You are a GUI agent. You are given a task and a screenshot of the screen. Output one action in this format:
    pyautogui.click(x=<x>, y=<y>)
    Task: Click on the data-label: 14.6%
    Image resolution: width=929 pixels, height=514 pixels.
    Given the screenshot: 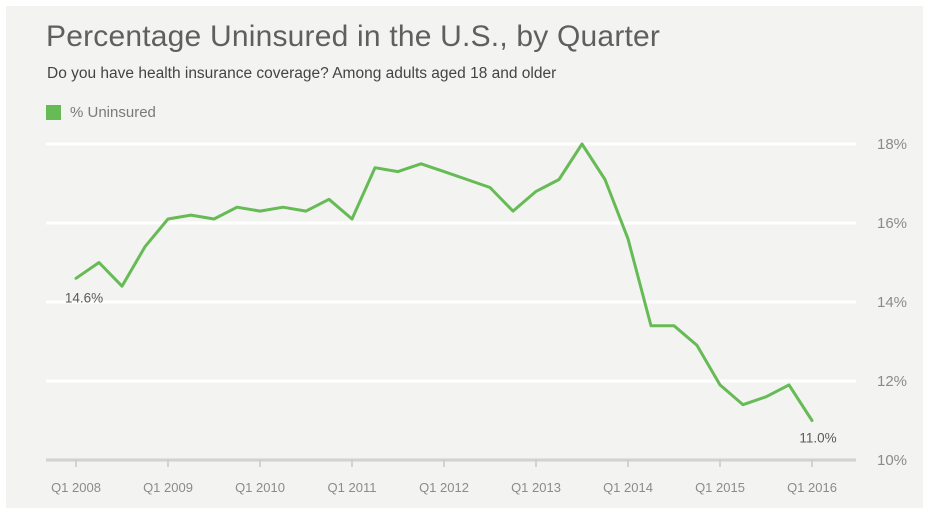 What is the action you would take?
    pyautogui.click(x=84, y=297)
    